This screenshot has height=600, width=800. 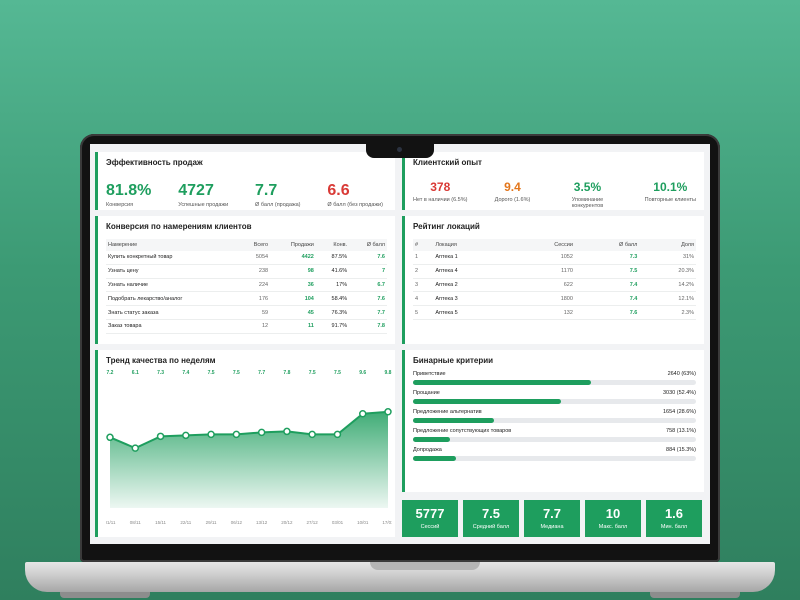 I want to click on table-header-row: # Локация Сессии Ø балл Доля, so click(x=554, y=245).